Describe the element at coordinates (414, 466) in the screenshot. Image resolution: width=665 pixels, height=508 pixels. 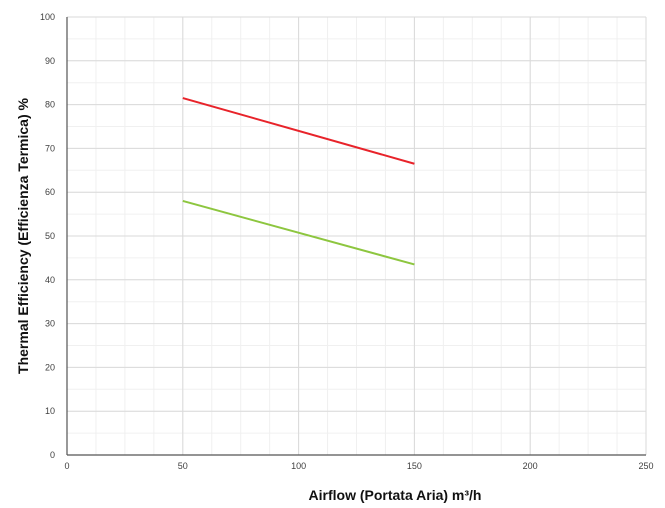
I see `x-tick-label: 150` at that location.